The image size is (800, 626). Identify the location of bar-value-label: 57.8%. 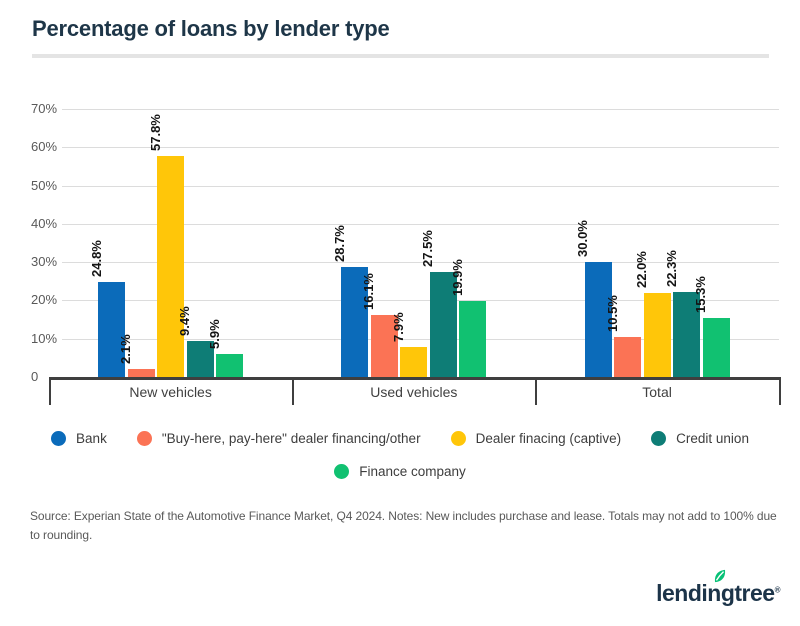
(155, 132).